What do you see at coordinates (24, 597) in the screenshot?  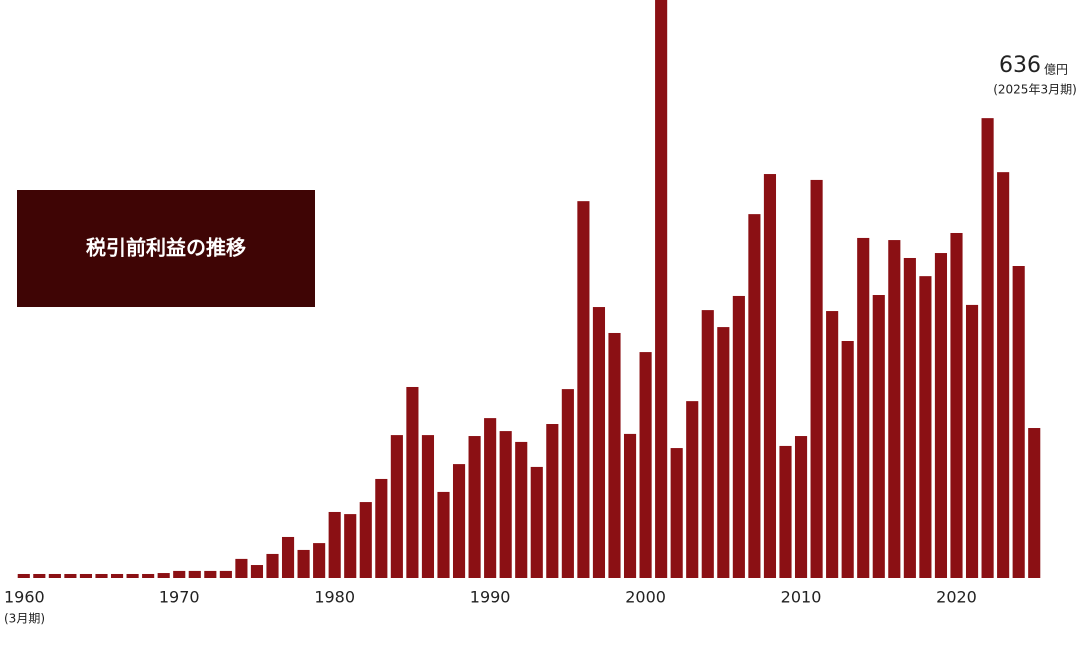 I see `x-tick-label: 1960` at bounding box center [24, 597].